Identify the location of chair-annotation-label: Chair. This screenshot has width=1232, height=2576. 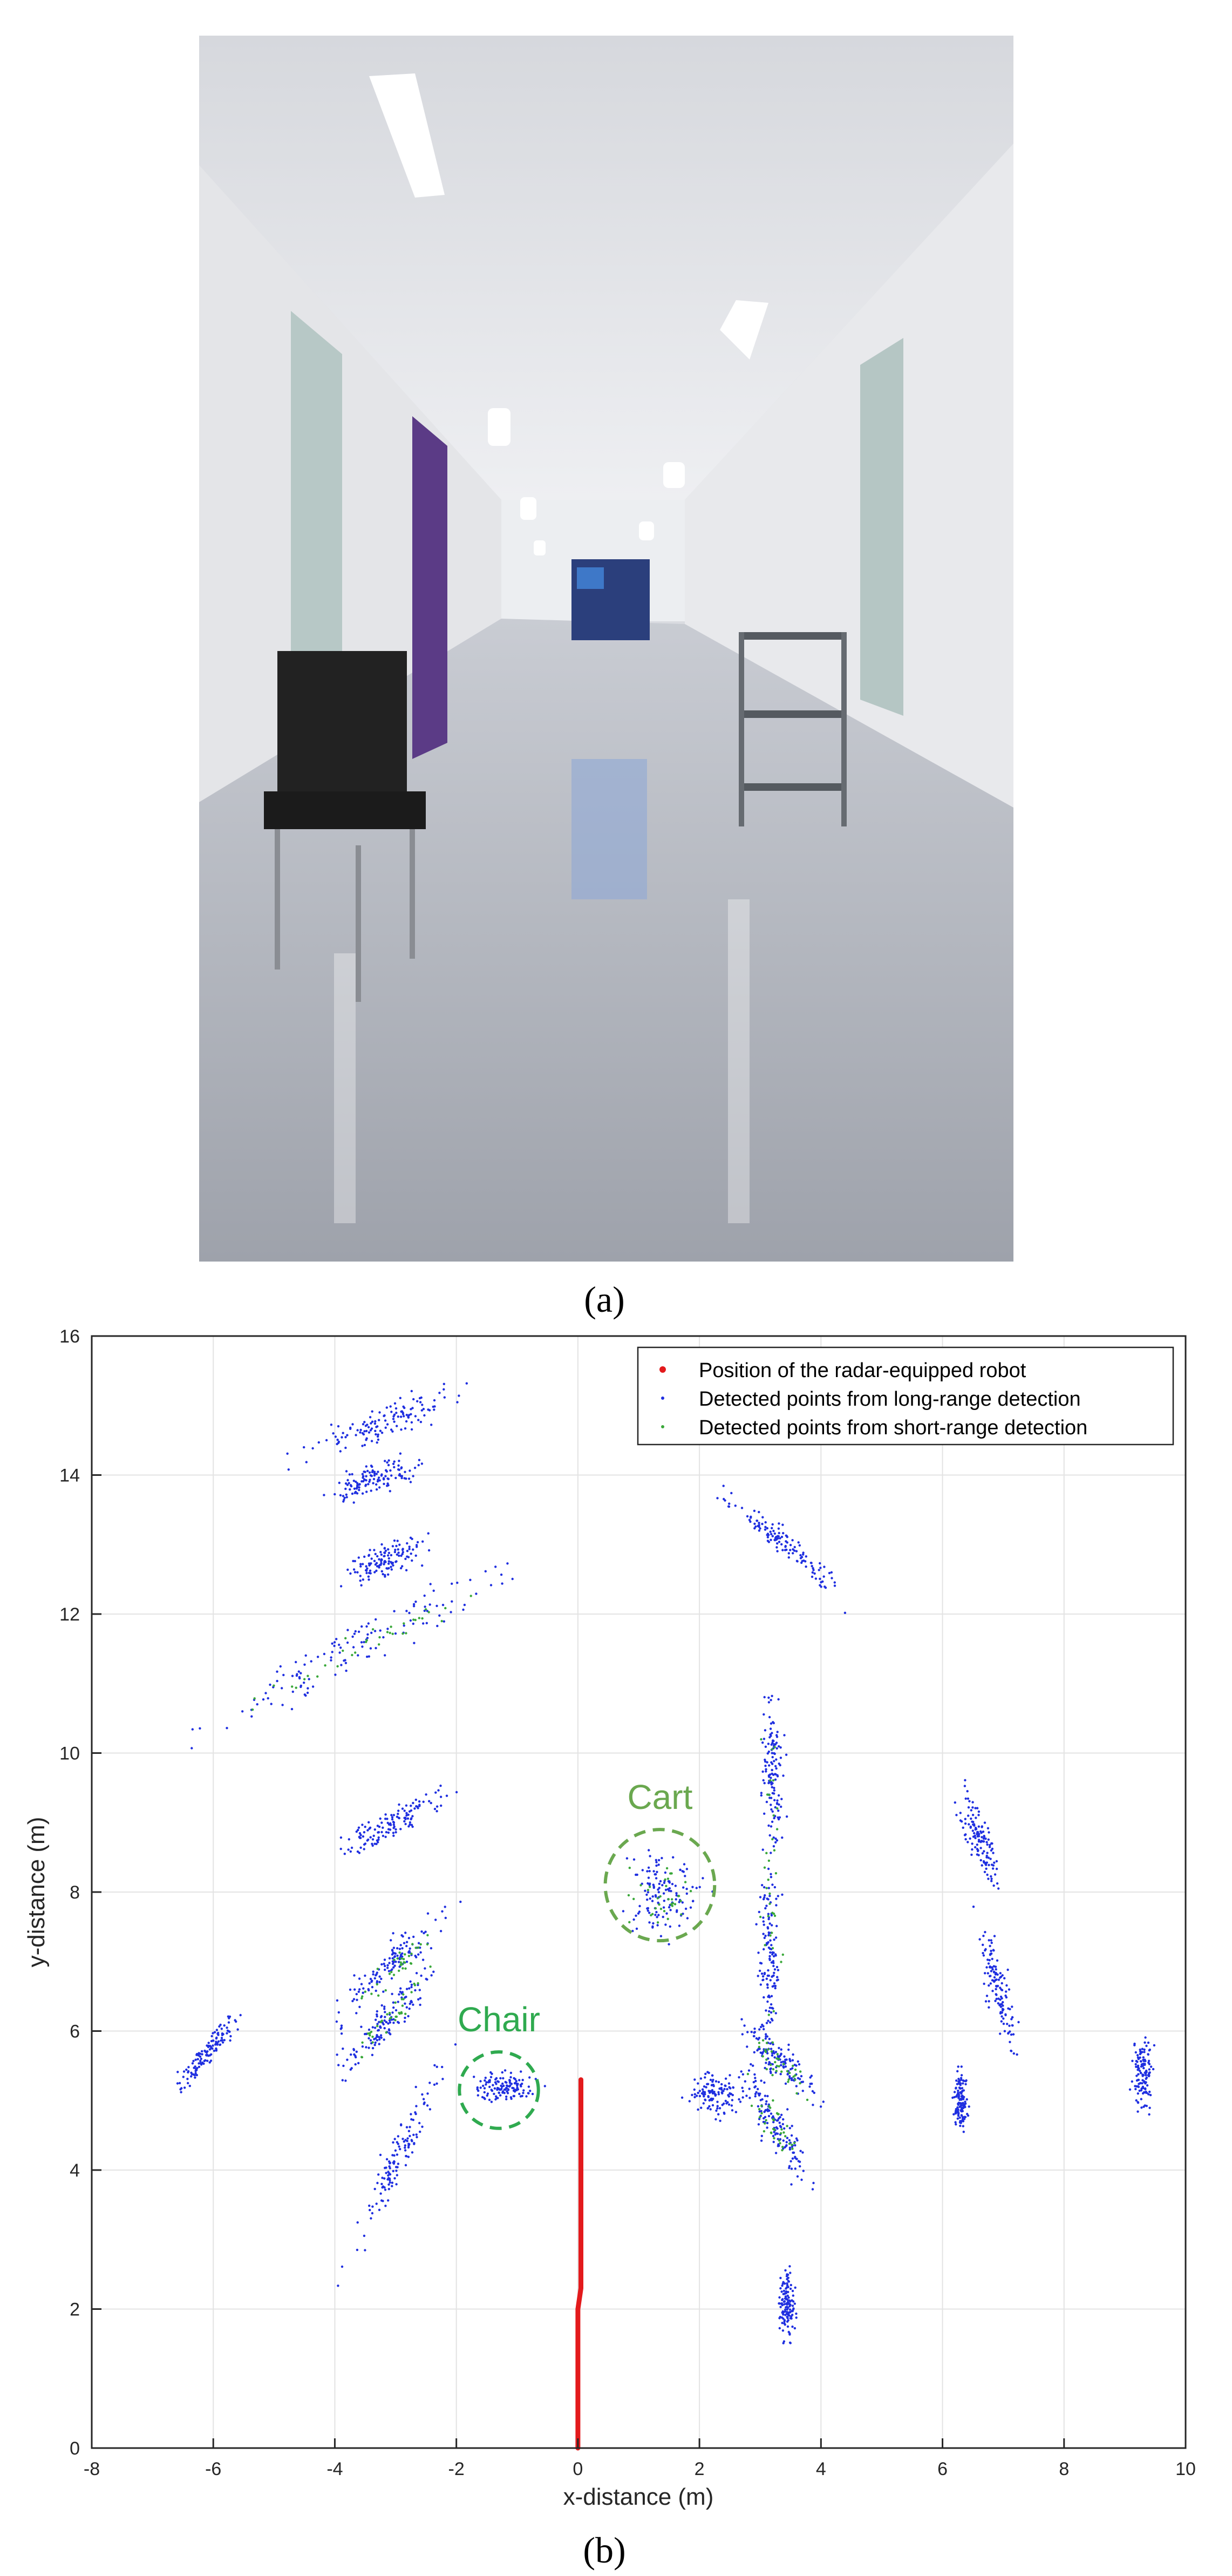
(499, 2019).